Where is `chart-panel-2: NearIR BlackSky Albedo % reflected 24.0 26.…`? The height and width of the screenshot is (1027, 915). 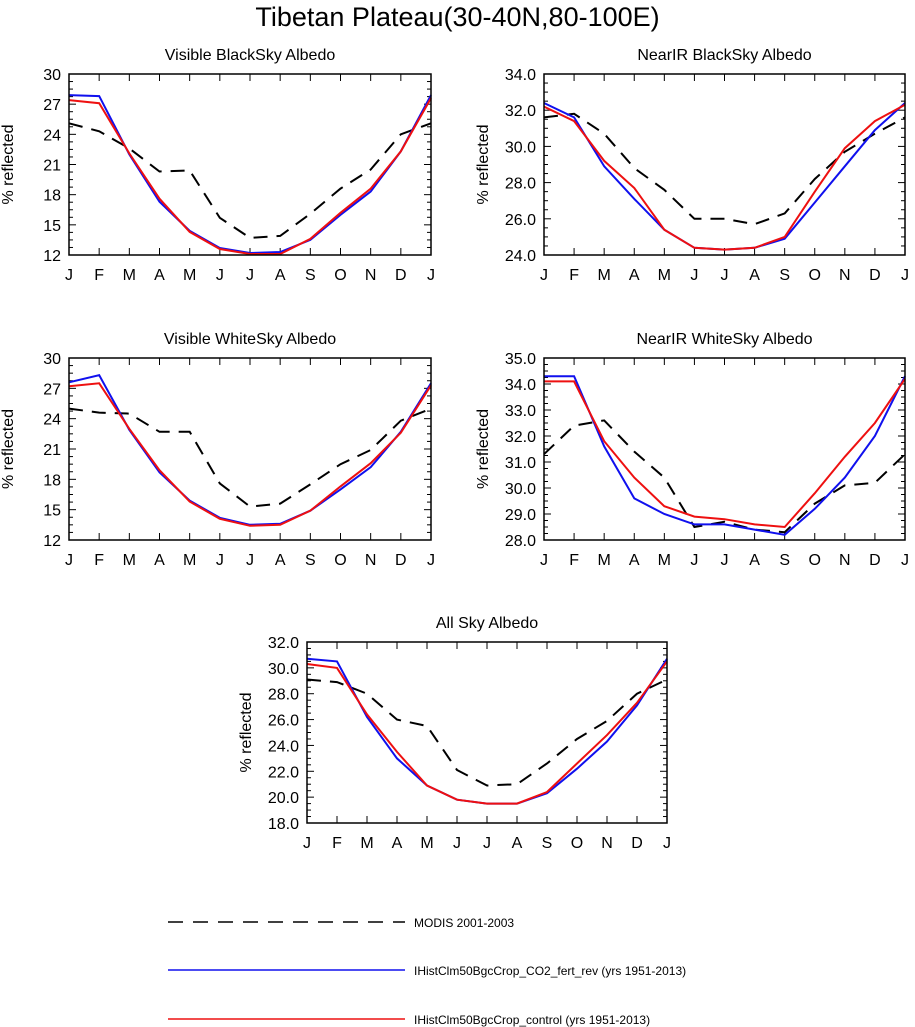 chart-panel-2: NearIR BlackSky Albedo % reflected 24.0 26.… is located at coordinates (692, 165).